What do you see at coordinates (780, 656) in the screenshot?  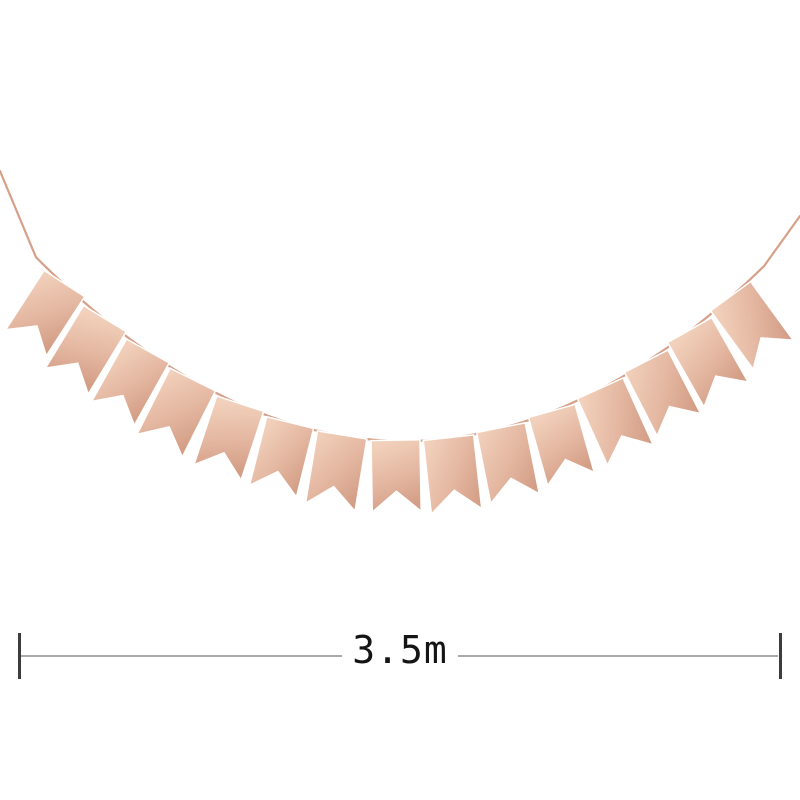 I see `dimension-tick-right` at bounding box center [780, 656].